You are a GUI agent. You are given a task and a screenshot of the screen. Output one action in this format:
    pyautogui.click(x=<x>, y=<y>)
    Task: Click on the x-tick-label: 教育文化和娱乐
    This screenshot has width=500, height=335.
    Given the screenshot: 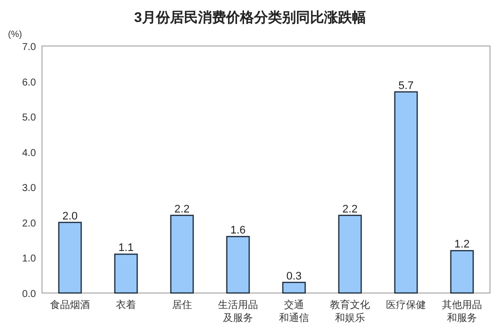 What is the action you would take?
    pyautogui.click(x=350, y=311)
    